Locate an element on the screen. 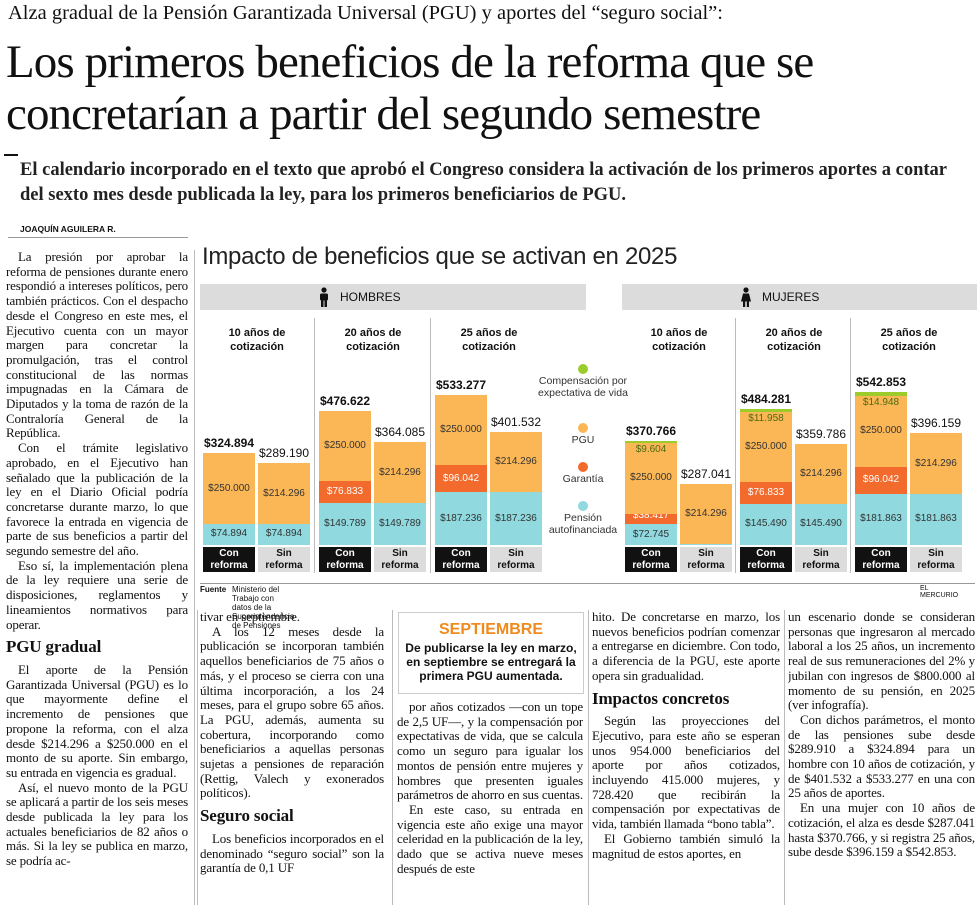  paragraph: tivar en septiembre. is located at coordinates (250, 617).